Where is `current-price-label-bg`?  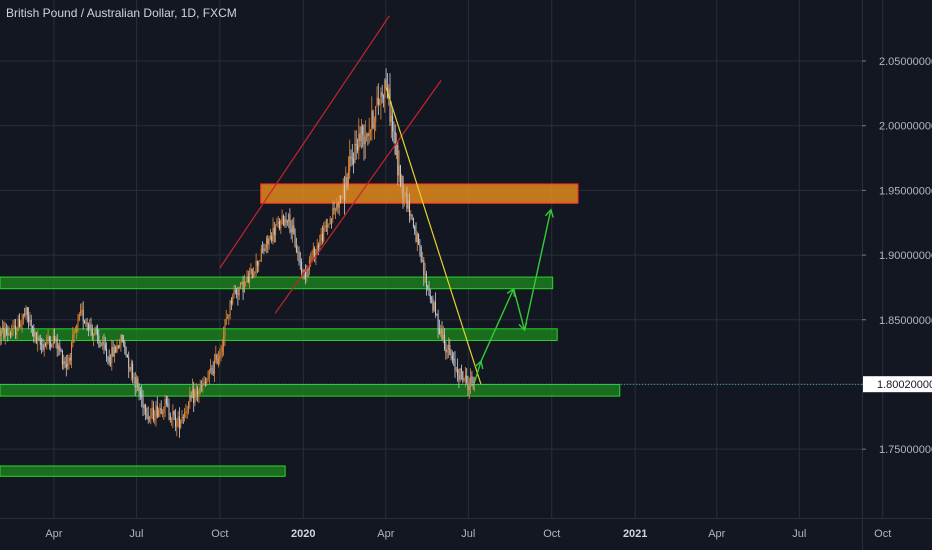
current-price-label-bg is located at coordinates (897, 384).